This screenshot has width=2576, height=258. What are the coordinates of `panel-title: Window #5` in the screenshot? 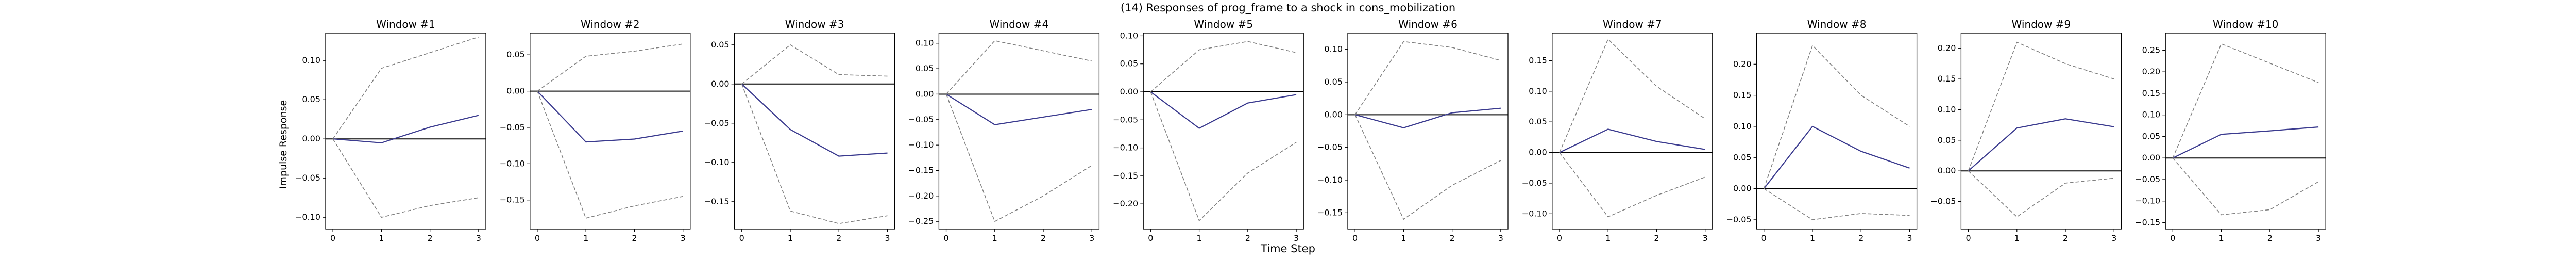 It's located at (1223, 24).